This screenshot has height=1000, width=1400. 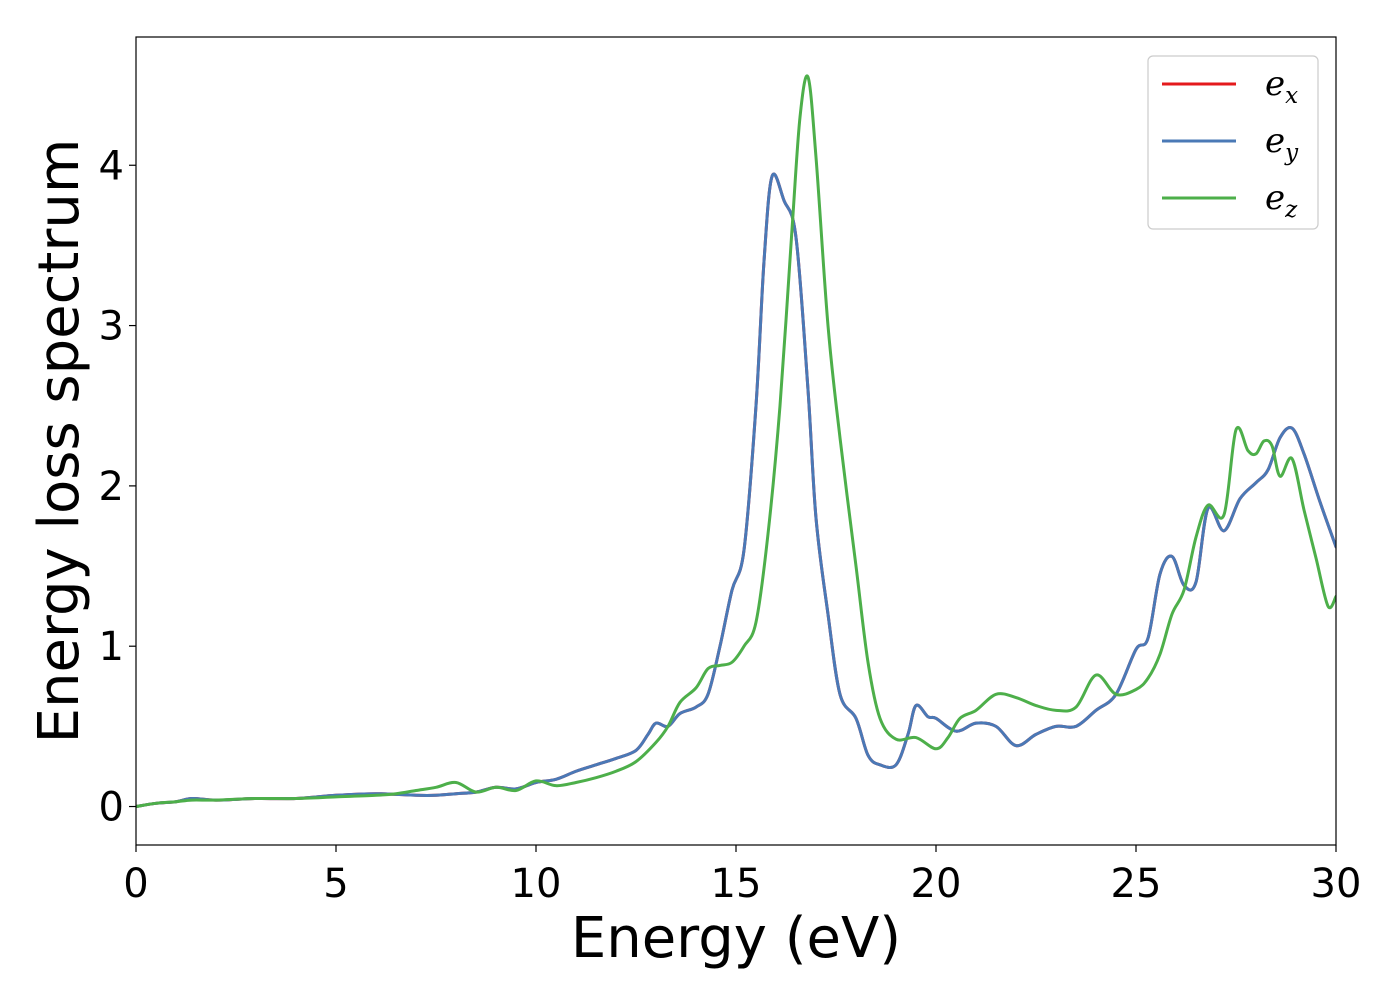 I want to click on x-axis-label: Energy (eV), so click(x=736, y=938).